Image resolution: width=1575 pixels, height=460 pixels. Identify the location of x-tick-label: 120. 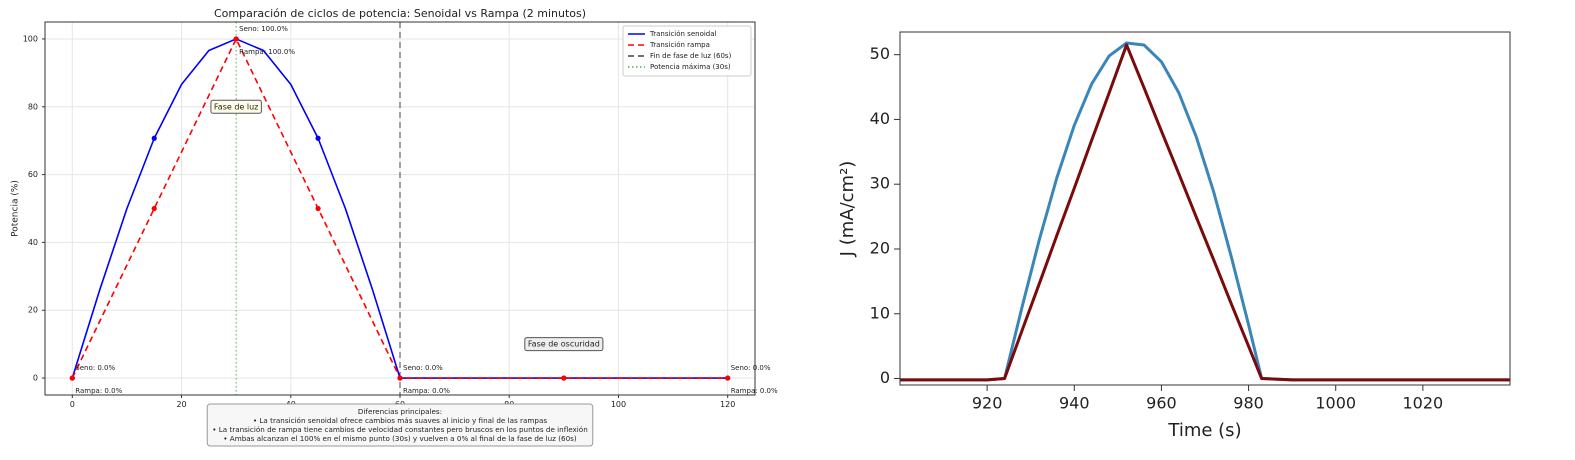
(727, 404).